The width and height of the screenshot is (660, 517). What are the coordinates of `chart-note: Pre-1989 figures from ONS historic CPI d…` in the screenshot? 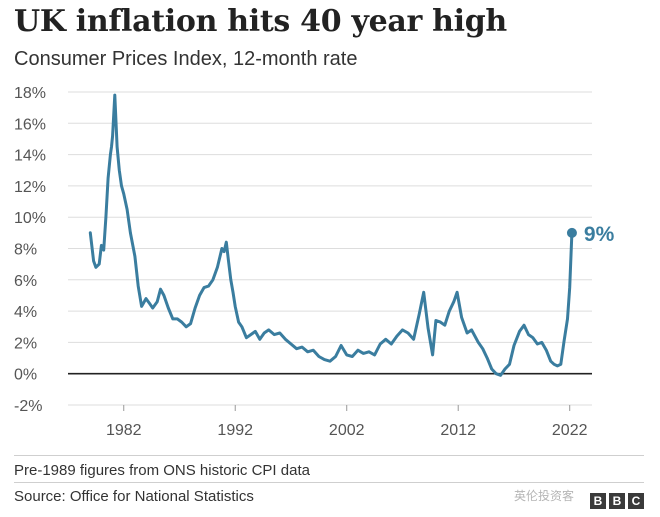 It's located at (162, 470).